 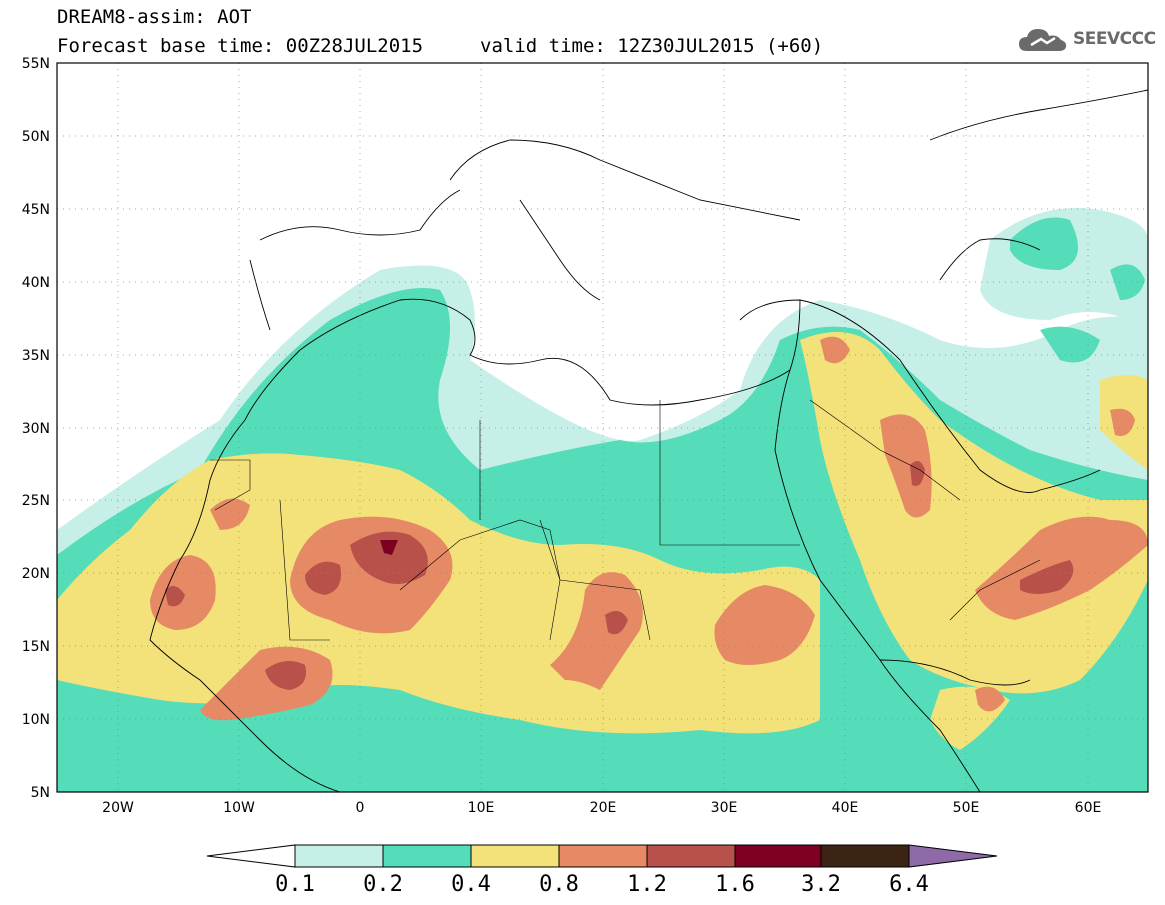 What do you see at coordinates (821, 884) in the screenshot?
I see `colorbar-label: 3.2` at bounding box center [821, 884].